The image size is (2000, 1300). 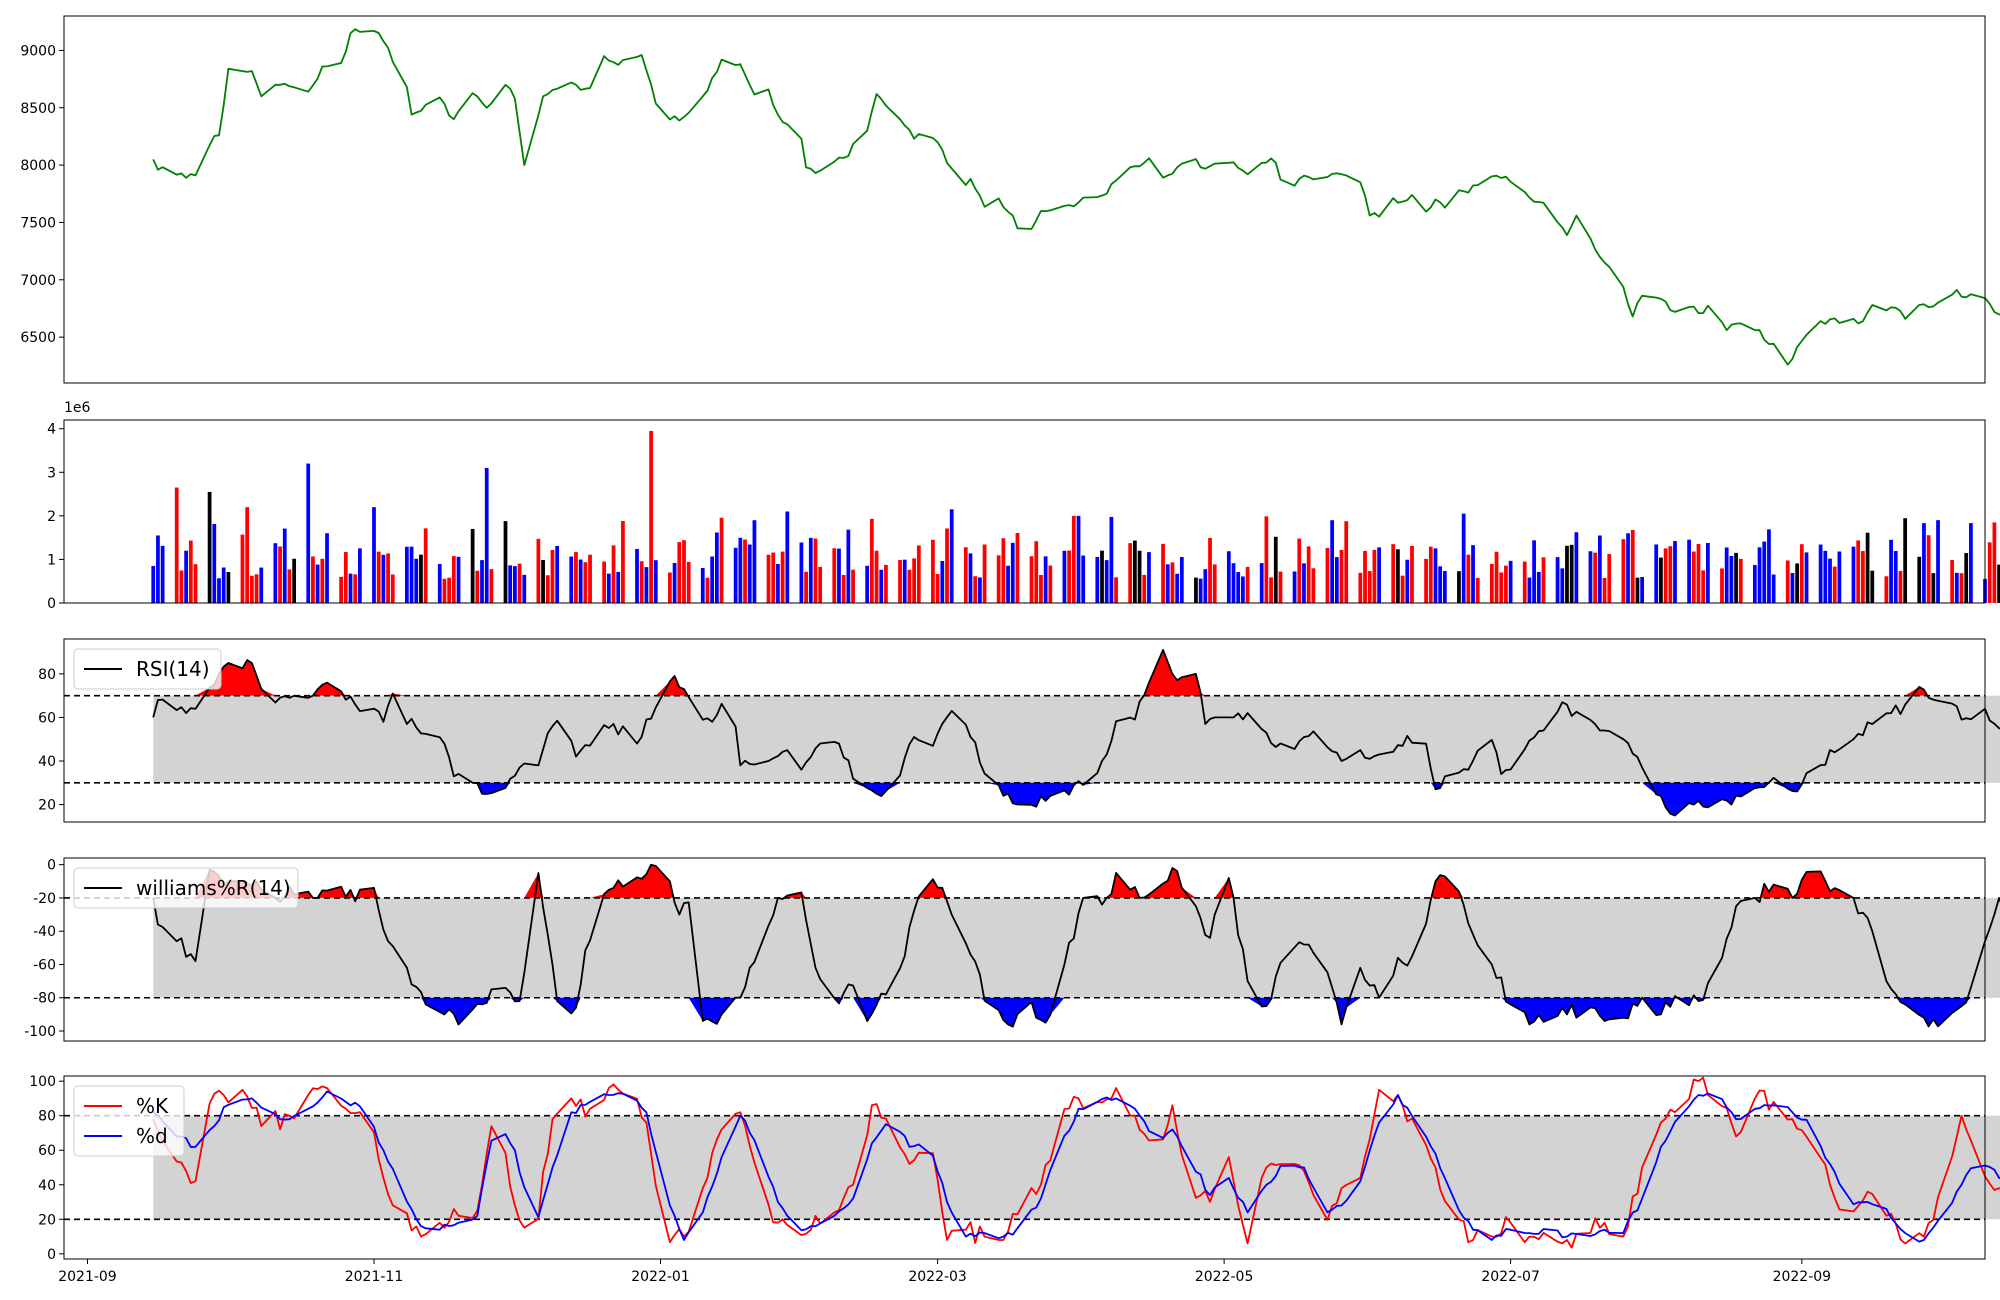 What do you see at coordinates (51, 604) in the screenshot?
I see `volume-tick-label: 0` at bounding box center [51, 604].